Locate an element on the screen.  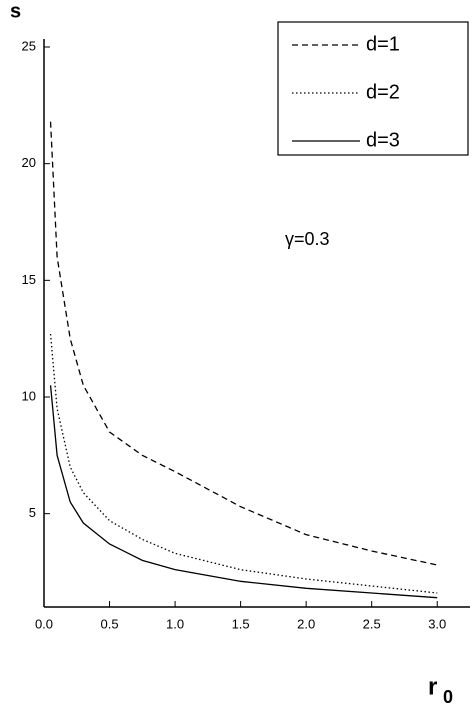
x-tick-label: 0.5 is located at coordinates (109, 623).